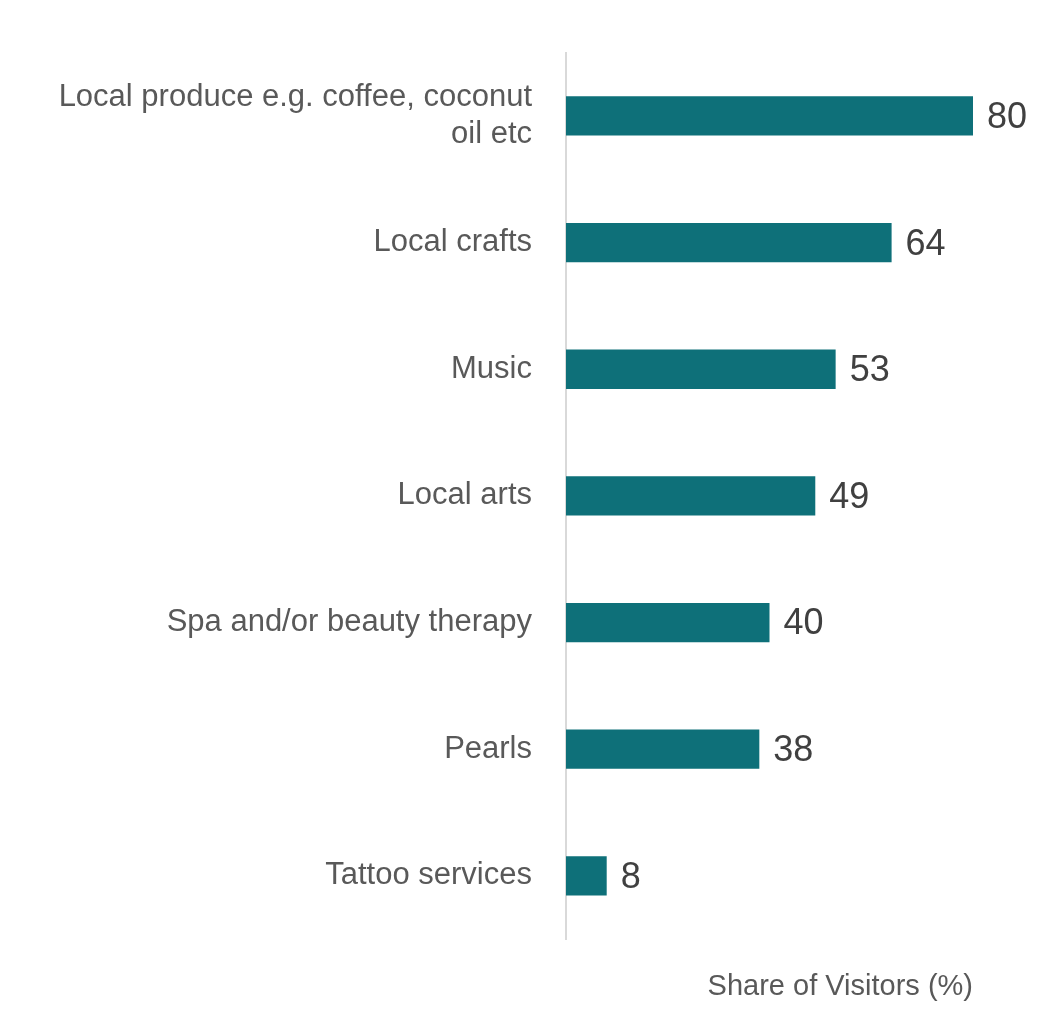 The image size is (1043, 1018). I want to click on y-tick-label: Spa and/or beauty therapy, so click(349, 621).